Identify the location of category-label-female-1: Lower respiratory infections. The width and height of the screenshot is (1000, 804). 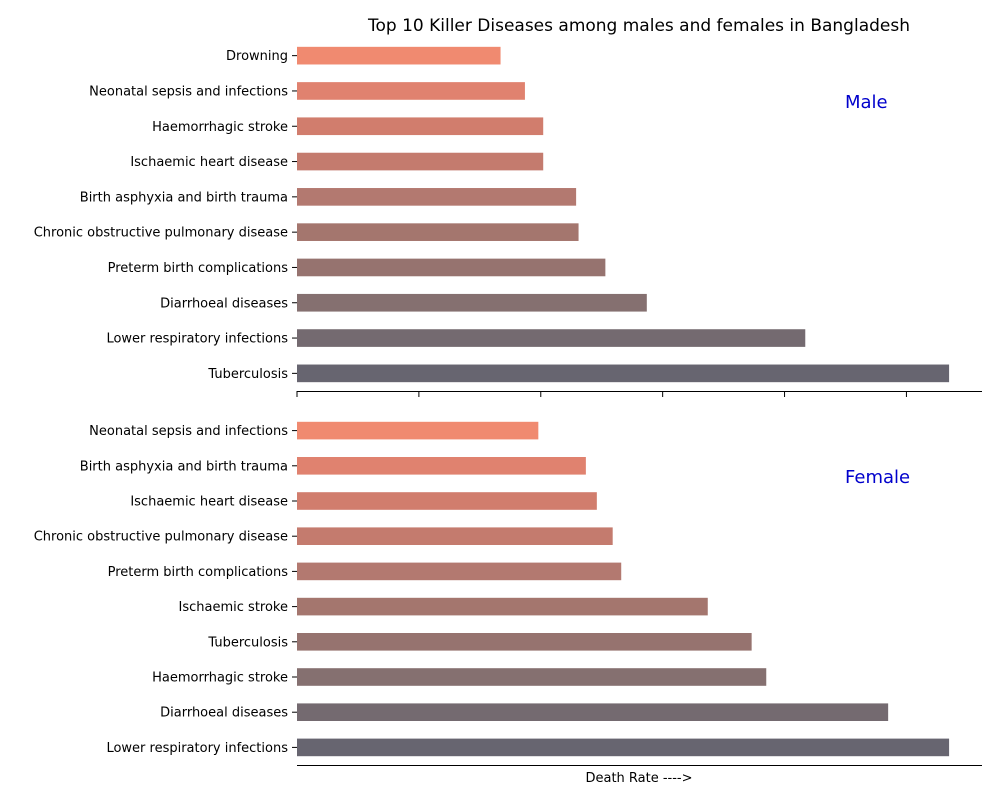
(197, 748).